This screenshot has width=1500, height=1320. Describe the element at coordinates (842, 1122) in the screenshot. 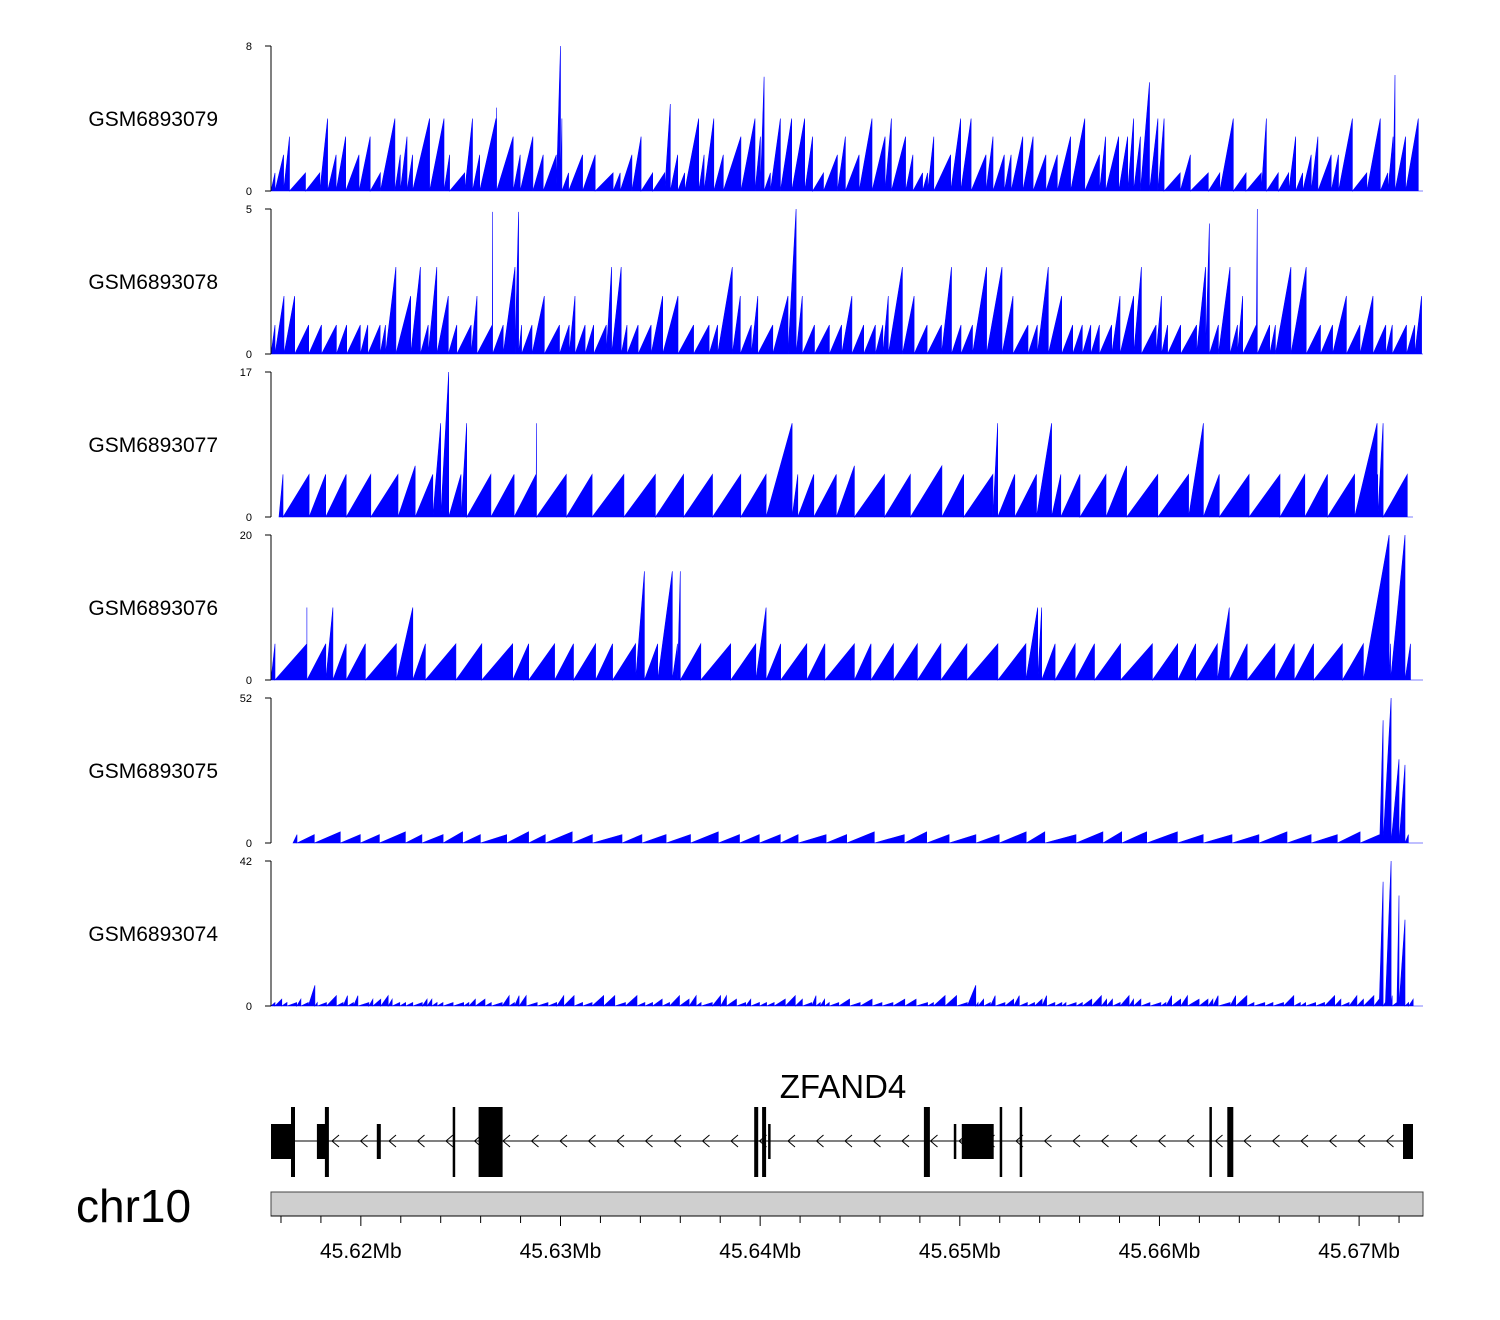

I see `gene-model-track: ZFAND4` at that location.